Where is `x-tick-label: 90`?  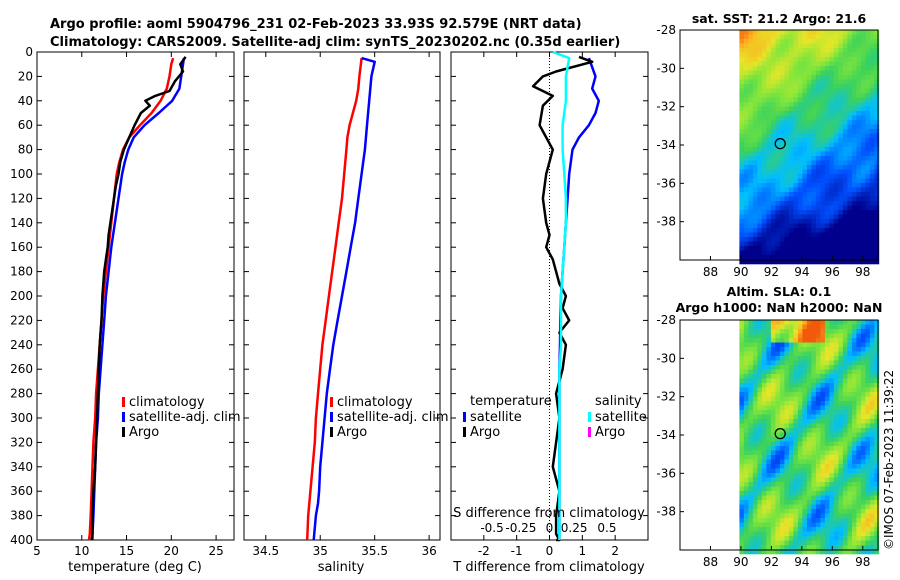 x-tick-label: 90 is located at coordinates (740, 562).